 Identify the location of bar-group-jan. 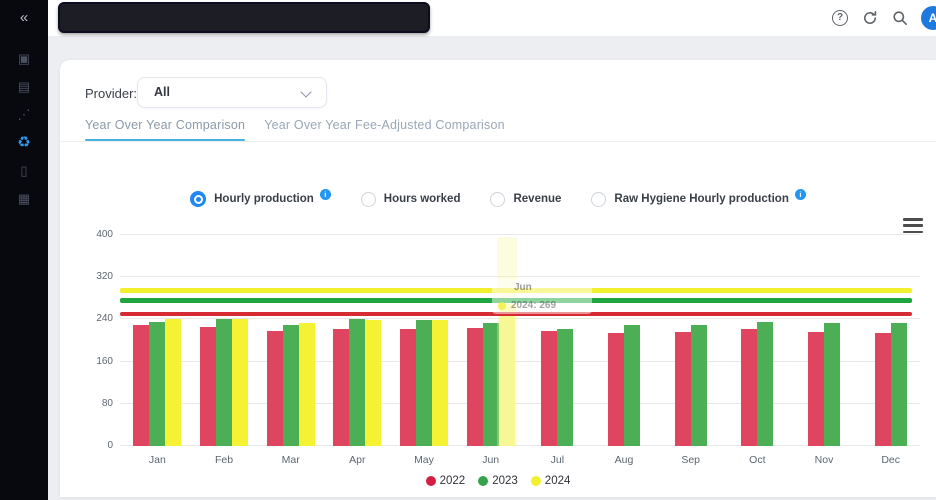
(157, 340).